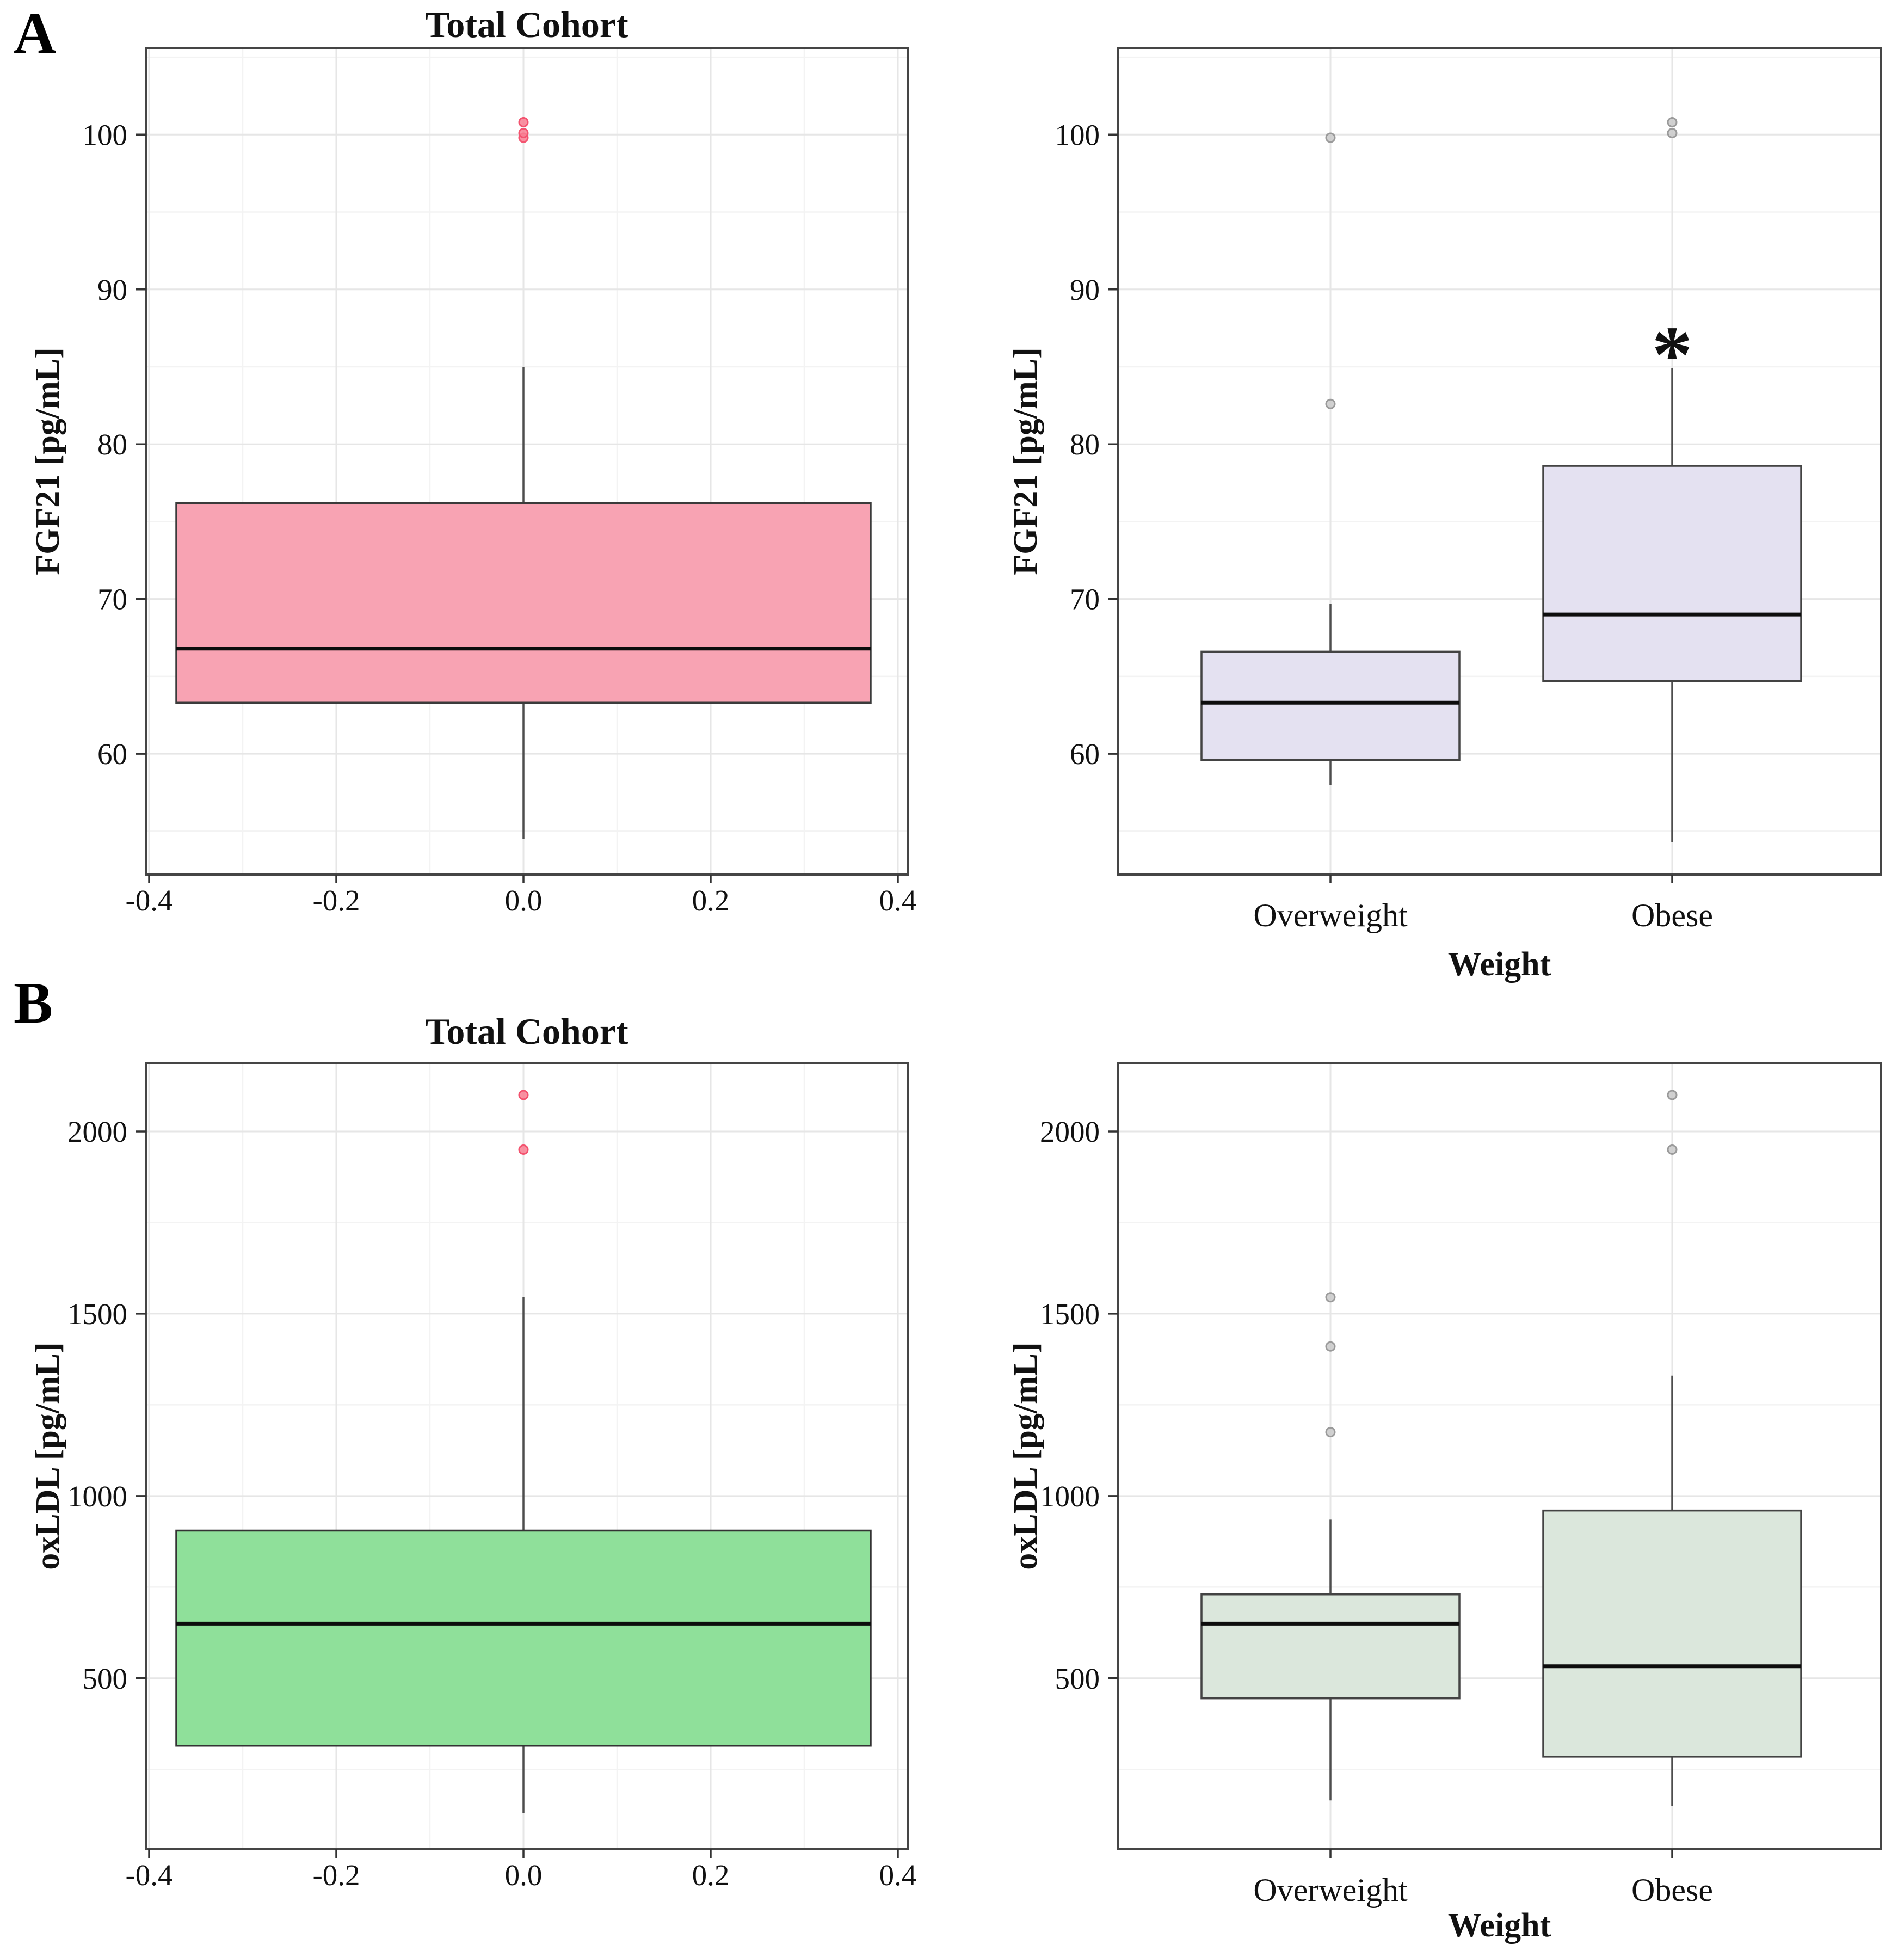 The image size is (1904, 1957). Describe the element at coordinates (1672, 355) in the screenshot. I see `significance-asterisk: *` at that location.